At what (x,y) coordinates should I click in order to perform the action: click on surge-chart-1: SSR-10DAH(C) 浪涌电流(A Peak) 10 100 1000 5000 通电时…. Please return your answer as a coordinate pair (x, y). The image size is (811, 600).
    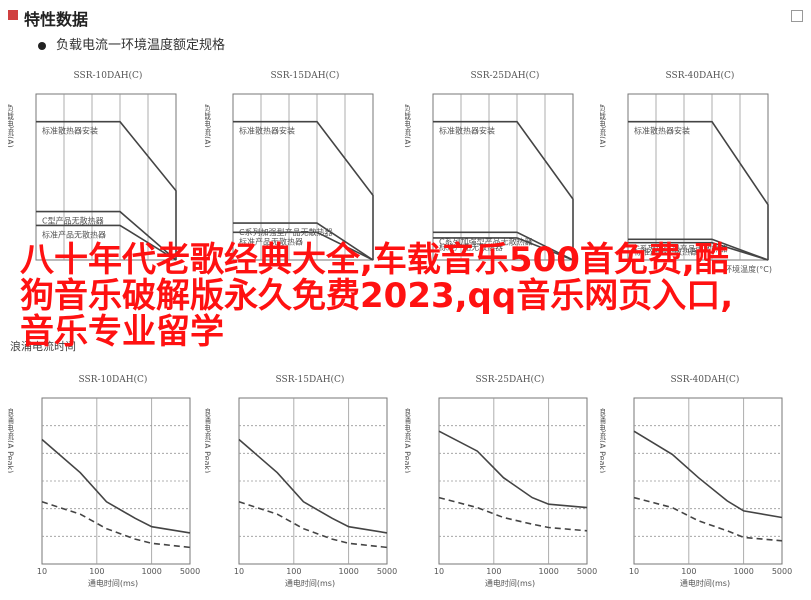
    Looking at the image, I should click on (104, 481).